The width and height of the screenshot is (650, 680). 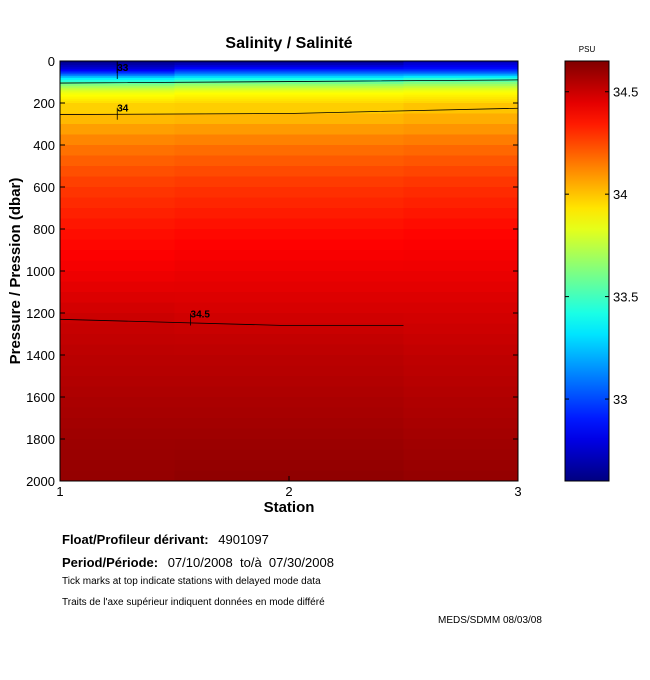 I want to click on y-tick-label: 1600, so click(x=40, y=397).